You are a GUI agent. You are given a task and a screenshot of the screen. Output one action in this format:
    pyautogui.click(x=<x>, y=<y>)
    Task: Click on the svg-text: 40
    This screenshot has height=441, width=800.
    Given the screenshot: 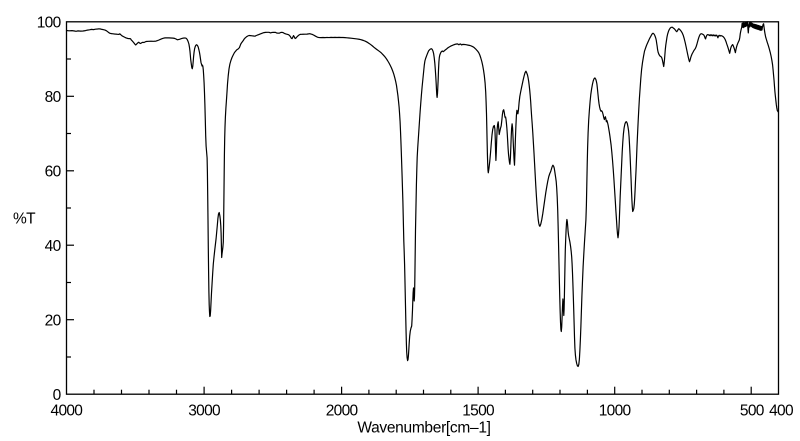 What is the action you would take?
    pyautogui.click(x=53, y=246)
    